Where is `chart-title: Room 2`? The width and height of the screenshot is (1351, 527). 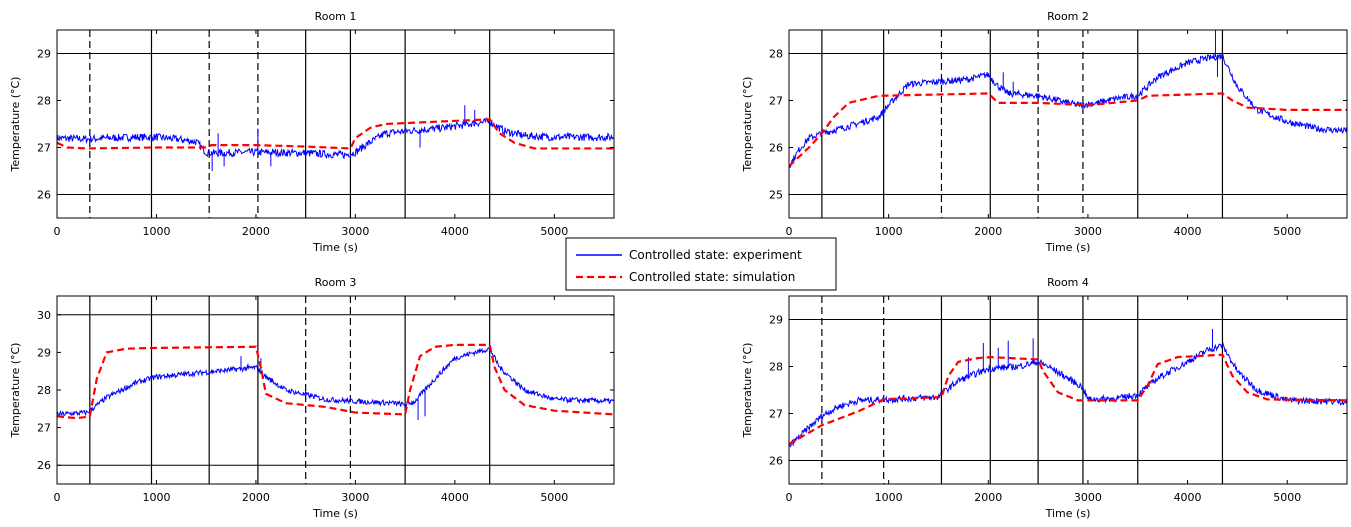 chart-title: Room 2 is located at coordinates (1068, 16).